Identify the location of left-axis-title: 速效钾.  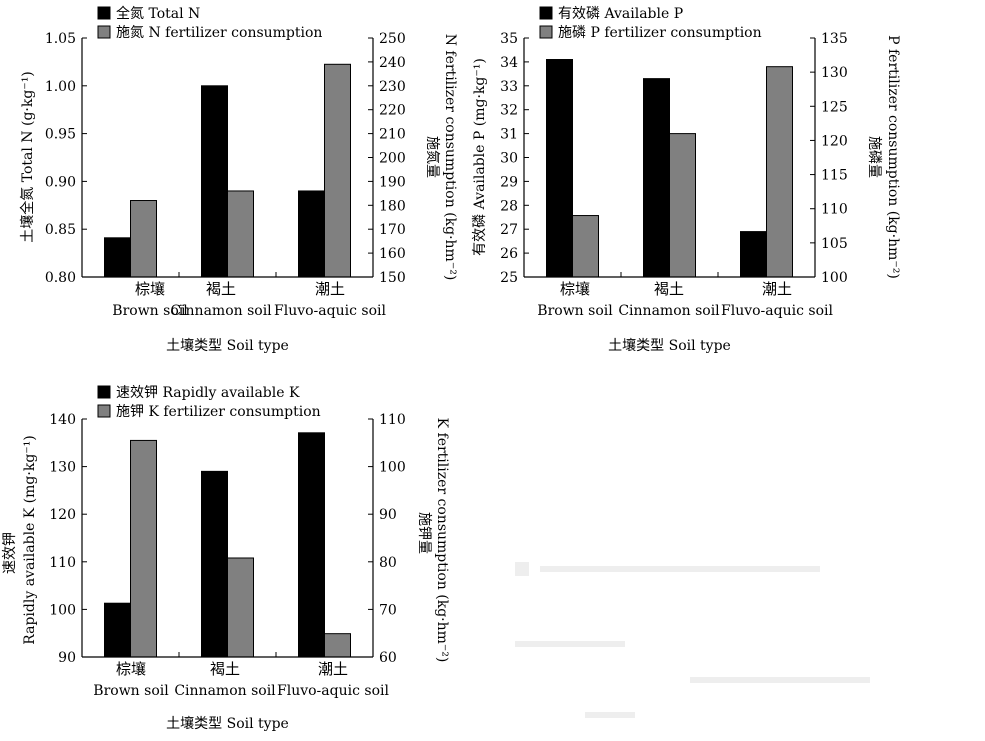
(10, 553).